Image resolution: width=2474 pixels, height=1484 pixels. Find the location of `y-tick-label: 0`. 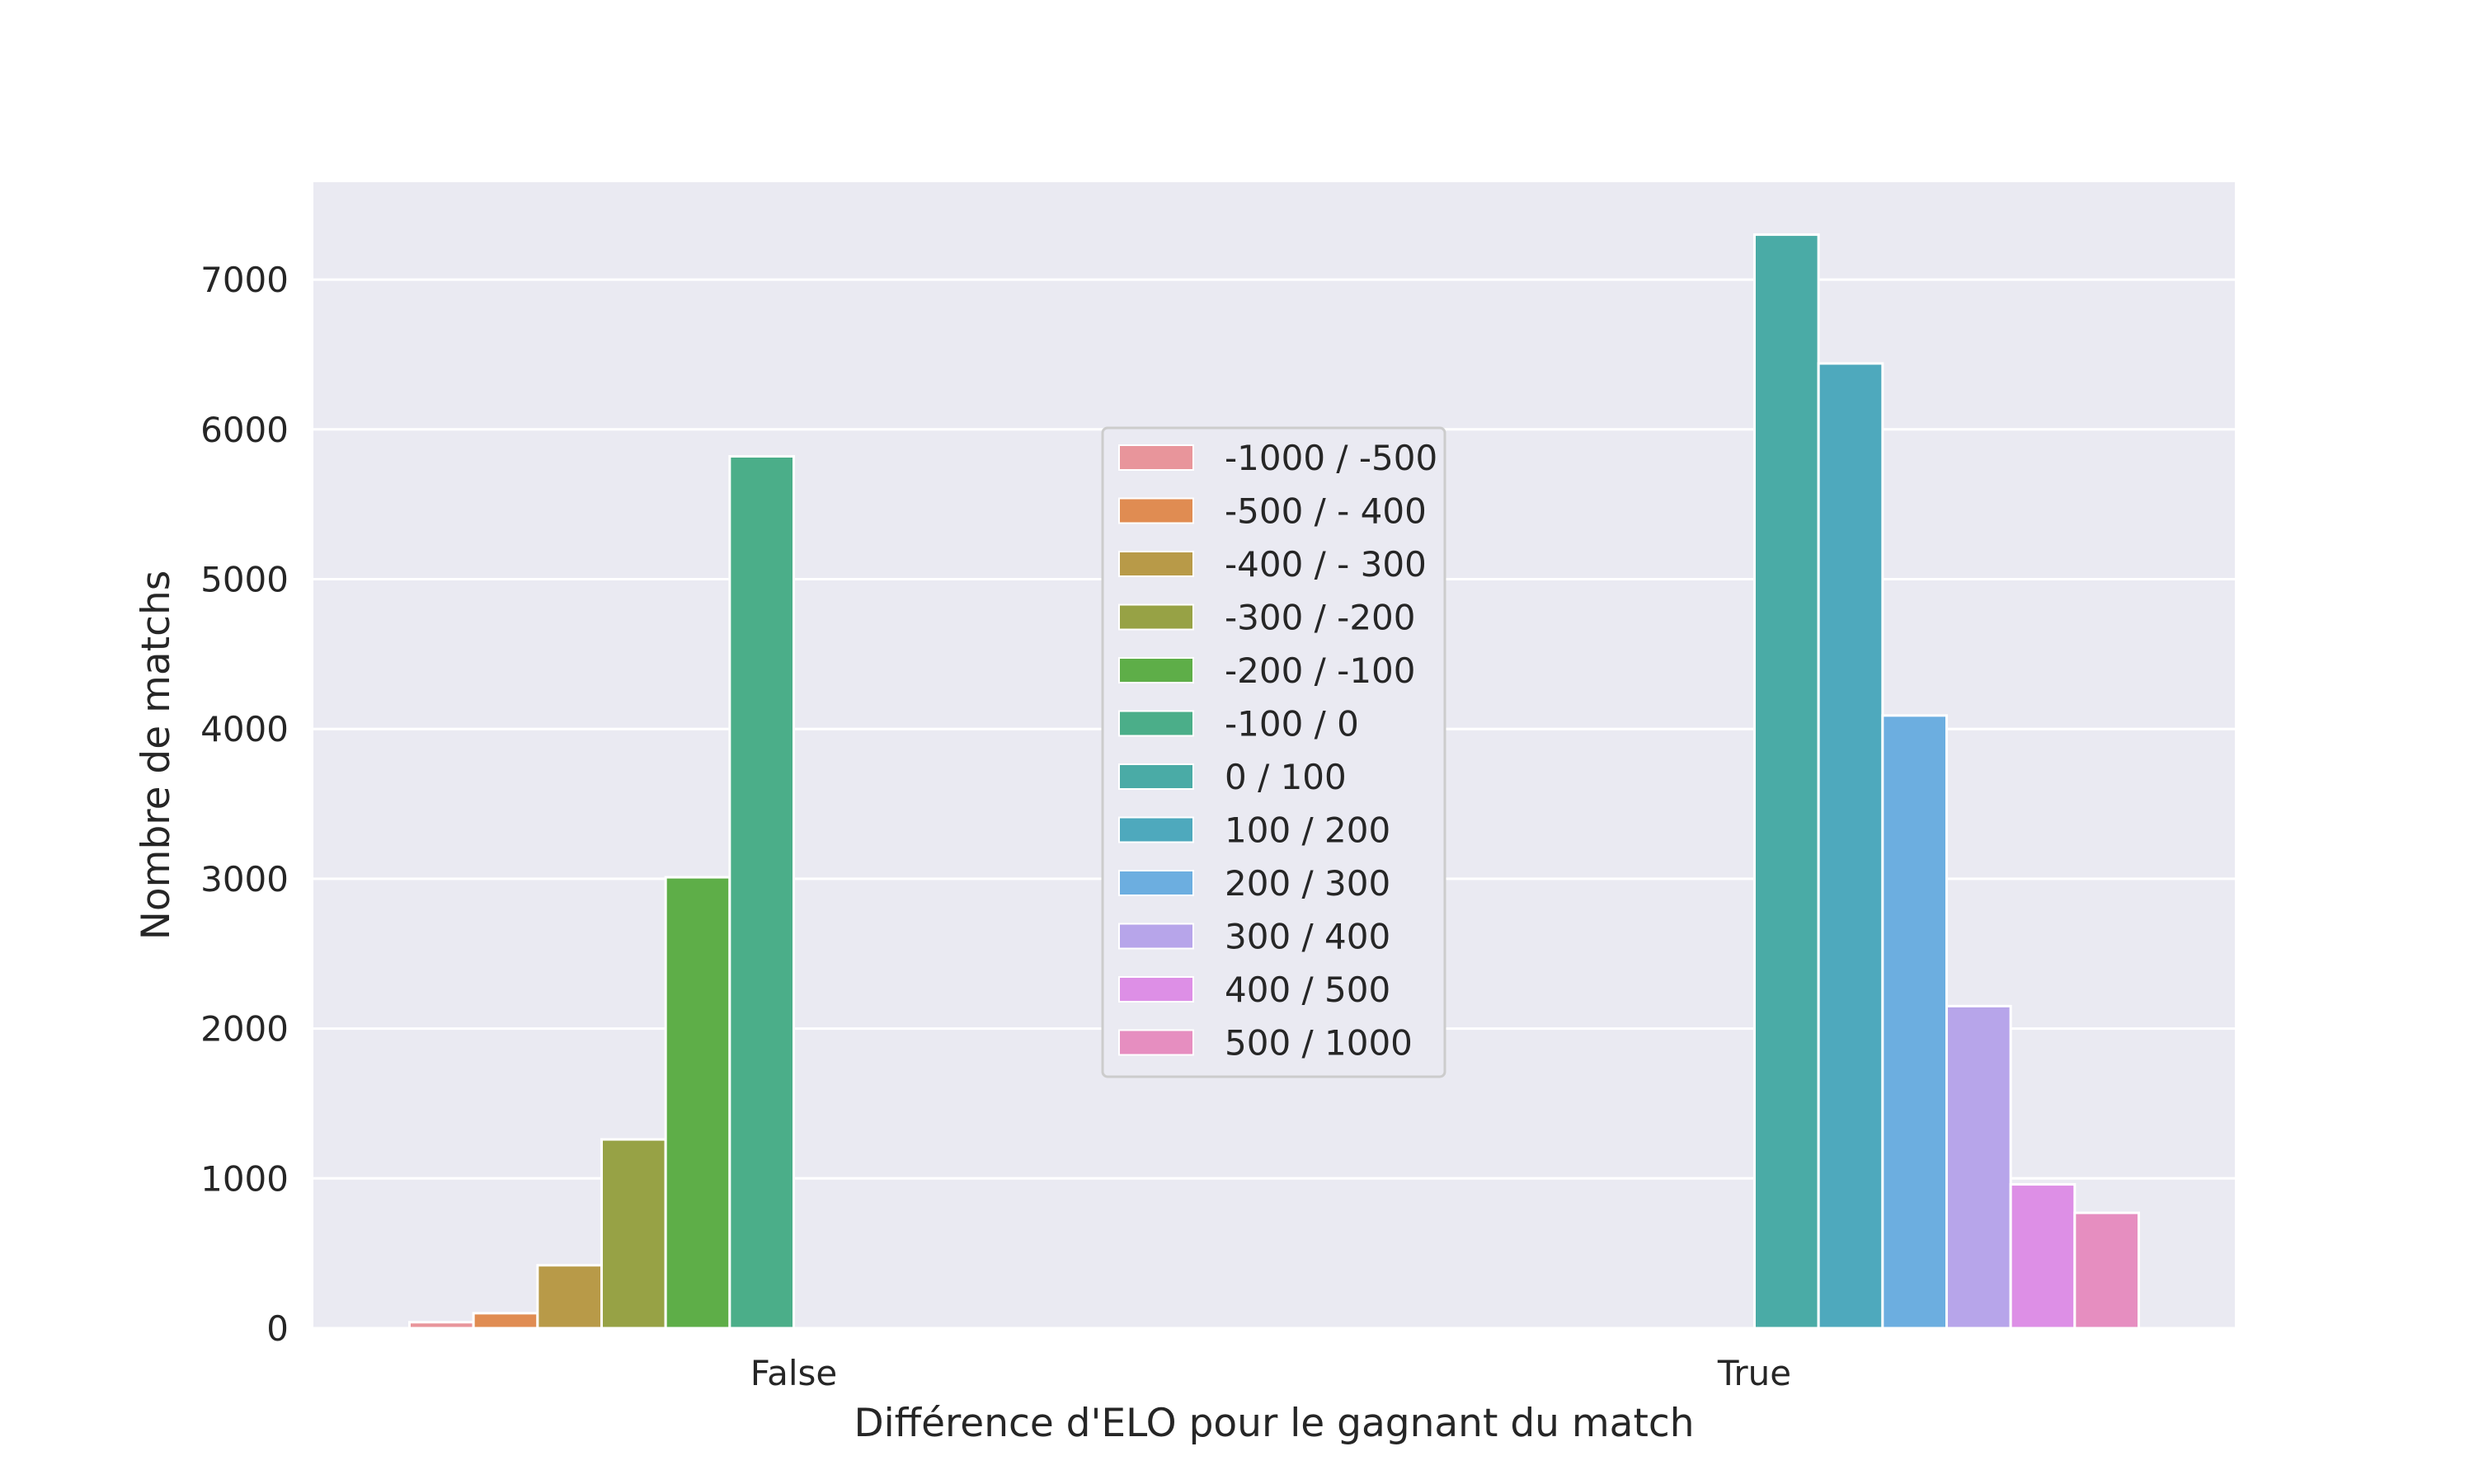

y-tick-label: 0 is located at coordinates (277, 1328).